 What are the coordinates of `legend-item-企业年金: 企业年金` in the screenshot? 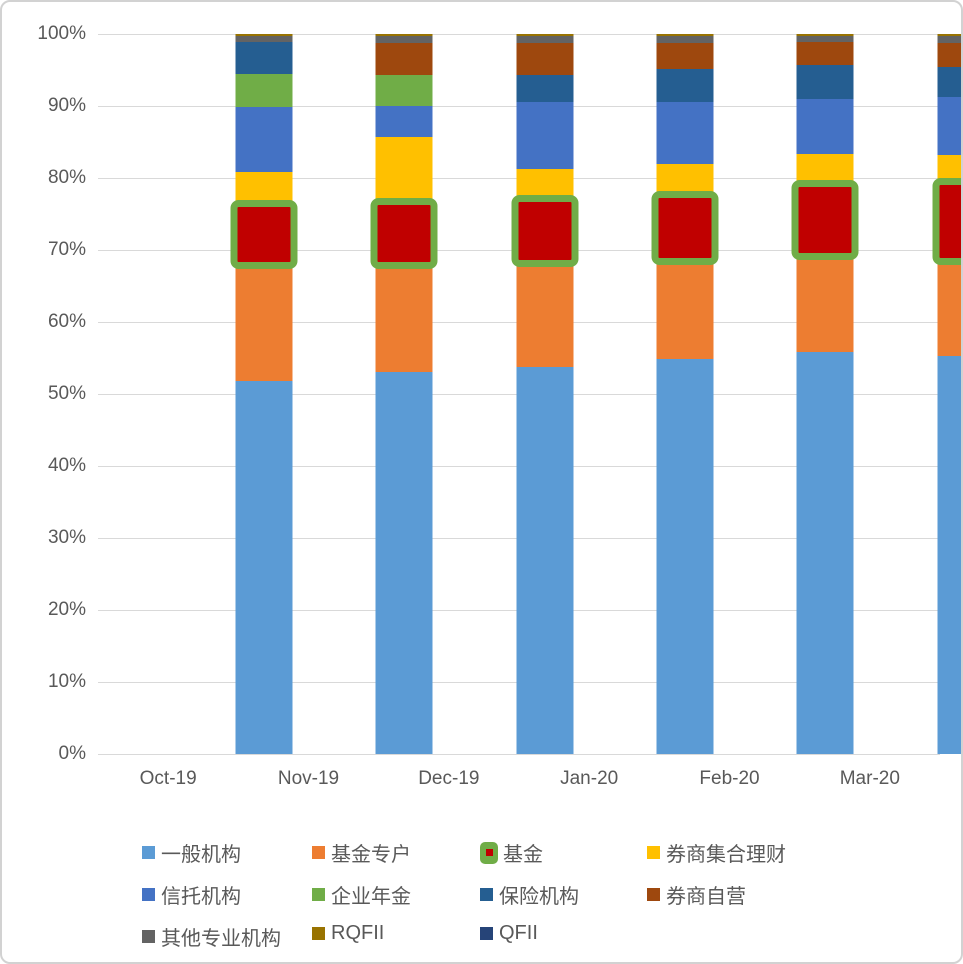 It's located at (361, 894).